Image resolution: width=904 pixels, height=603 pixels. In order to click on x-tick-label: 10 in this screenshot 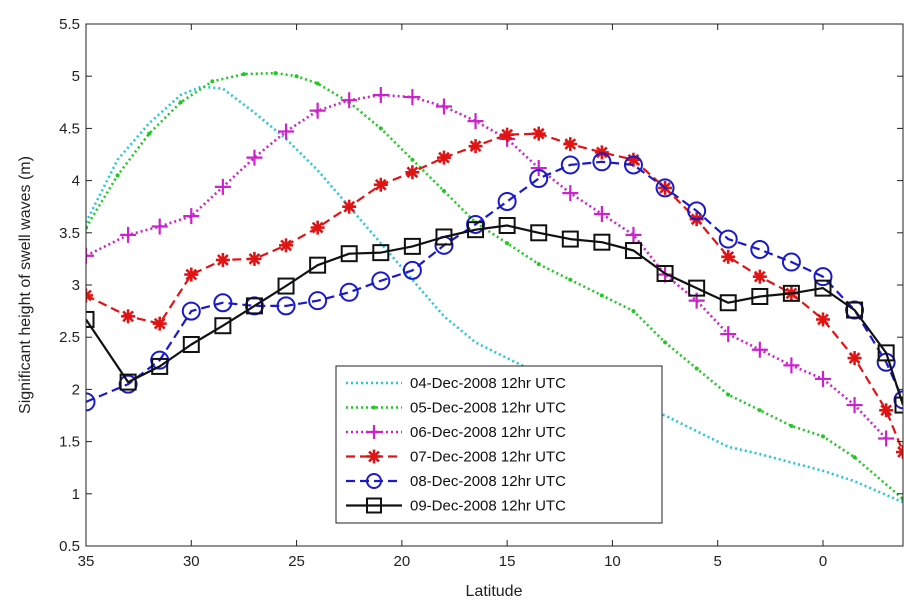, I will do `click(612, 561)`.